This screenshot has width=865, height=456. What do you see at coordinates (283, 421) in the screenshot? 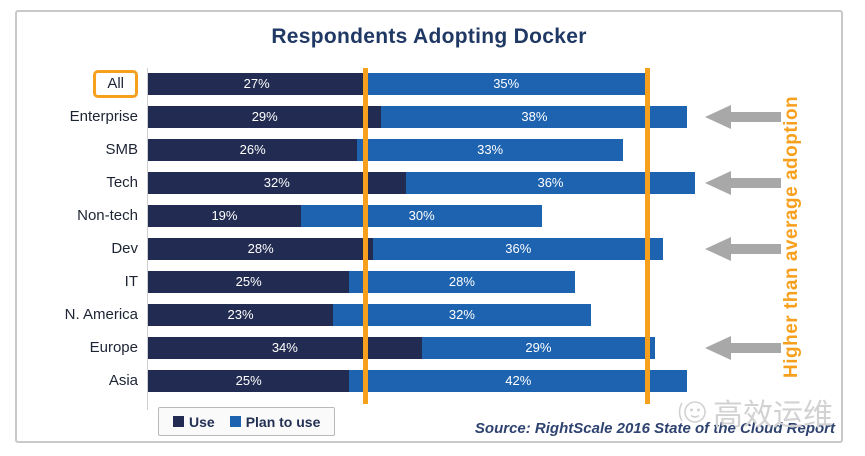
I see `legend-plan-label: Plan to use` at bounding box center [283, 421].